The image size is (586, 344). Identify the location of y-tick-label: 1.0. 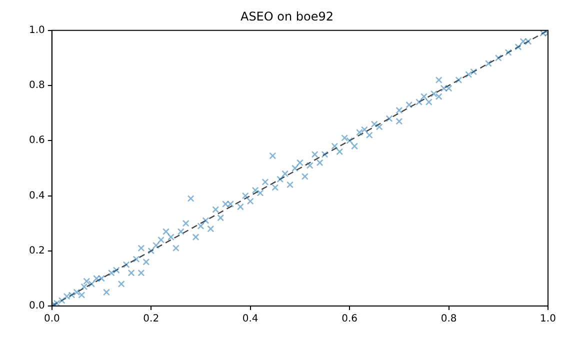
(36, 30).